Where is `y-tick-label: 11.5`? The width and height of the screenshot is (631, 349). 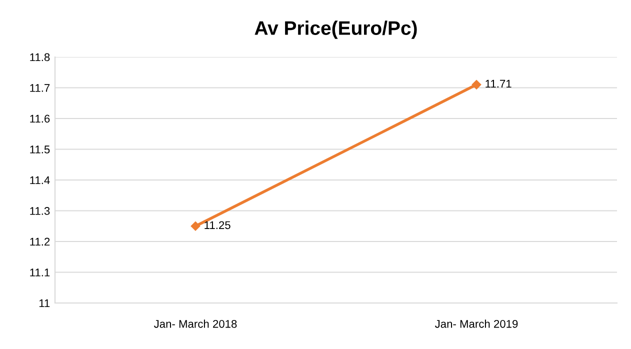
y-tick-label: 11.5 is located at coordinates (40, 150).